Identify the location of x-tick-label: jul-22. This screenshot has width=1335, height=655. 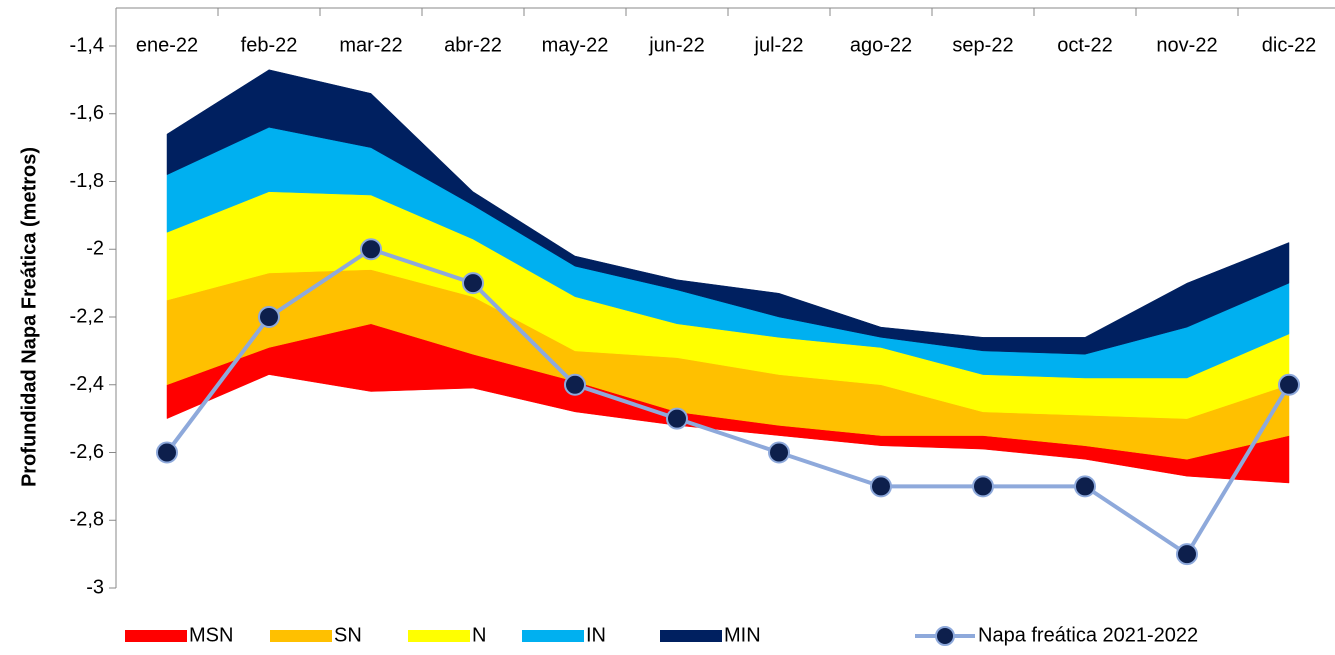
(779, 45).